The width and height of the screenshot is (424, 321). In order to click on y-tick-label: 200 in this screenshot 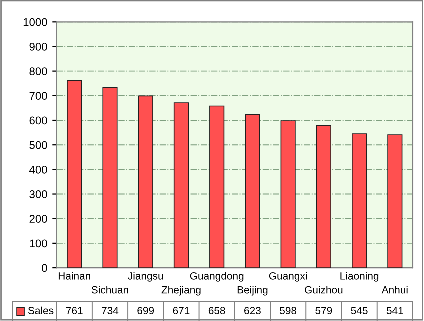, I will do `click(39, 219)`.